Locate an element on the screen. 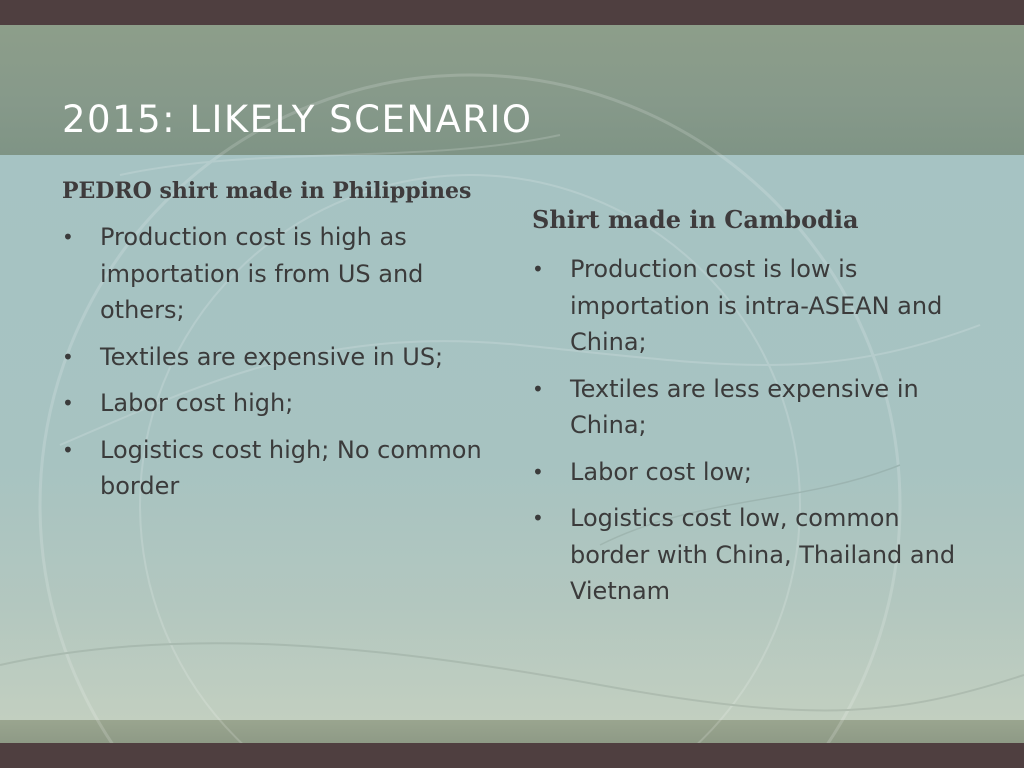 The image size is (1024, 768). bullet-text: Textiles are less expensive in China; is located at coordinates (744, 407).